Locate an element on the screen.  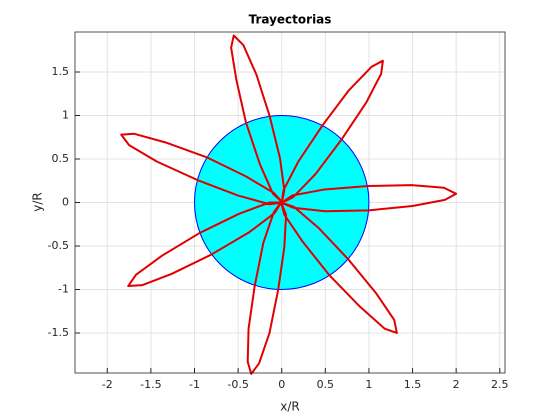
y-tick-label: -1.5 is located at coordinates (58, 332).